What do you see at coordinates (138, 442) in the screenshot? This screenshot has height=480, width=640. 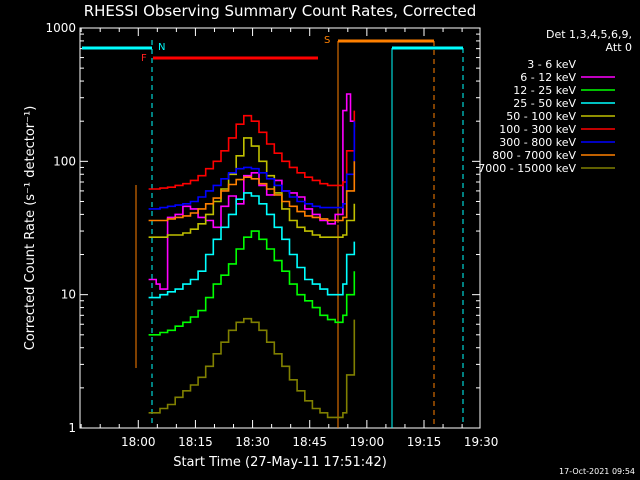 I see `x-tick-label-1800: 18:00` at bounding box center [138, 442].